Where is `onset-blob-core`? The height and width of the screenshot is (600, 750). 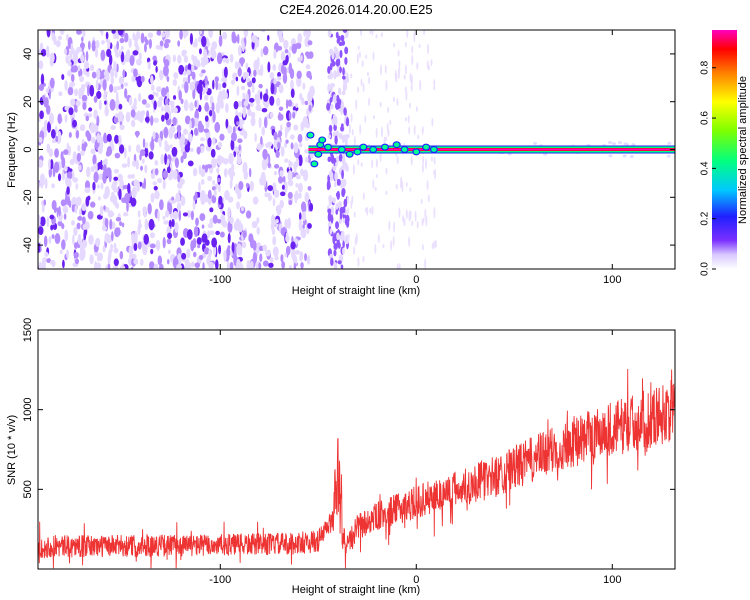
onset-blob-core is located at coordinates (314, 164).